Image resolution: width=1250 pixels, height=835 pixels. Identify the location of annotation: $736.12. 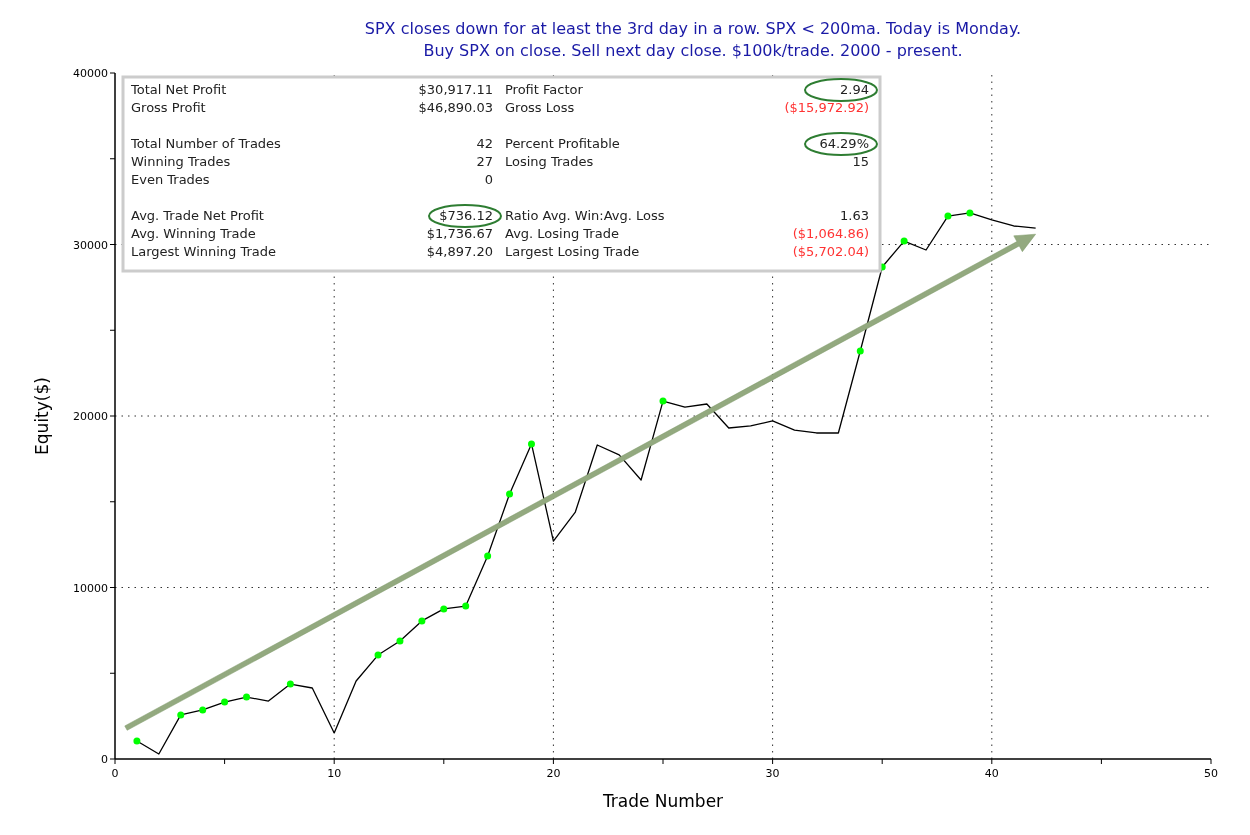
(466, 215).